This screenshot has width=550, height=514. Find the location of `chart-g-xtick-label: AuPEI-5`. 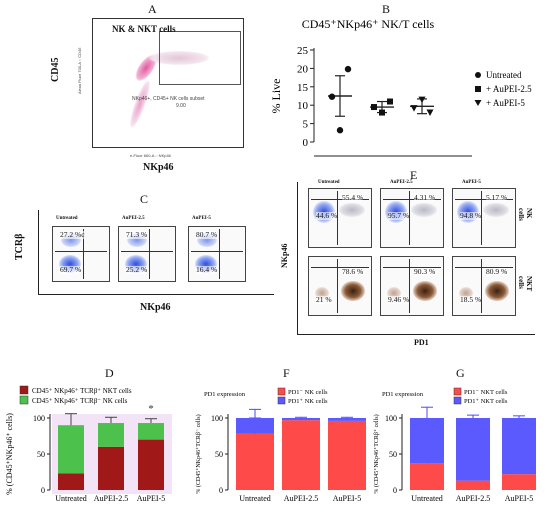

chart-g-xtick-label: AuPEI-5 is located at coordinates (519, 498).